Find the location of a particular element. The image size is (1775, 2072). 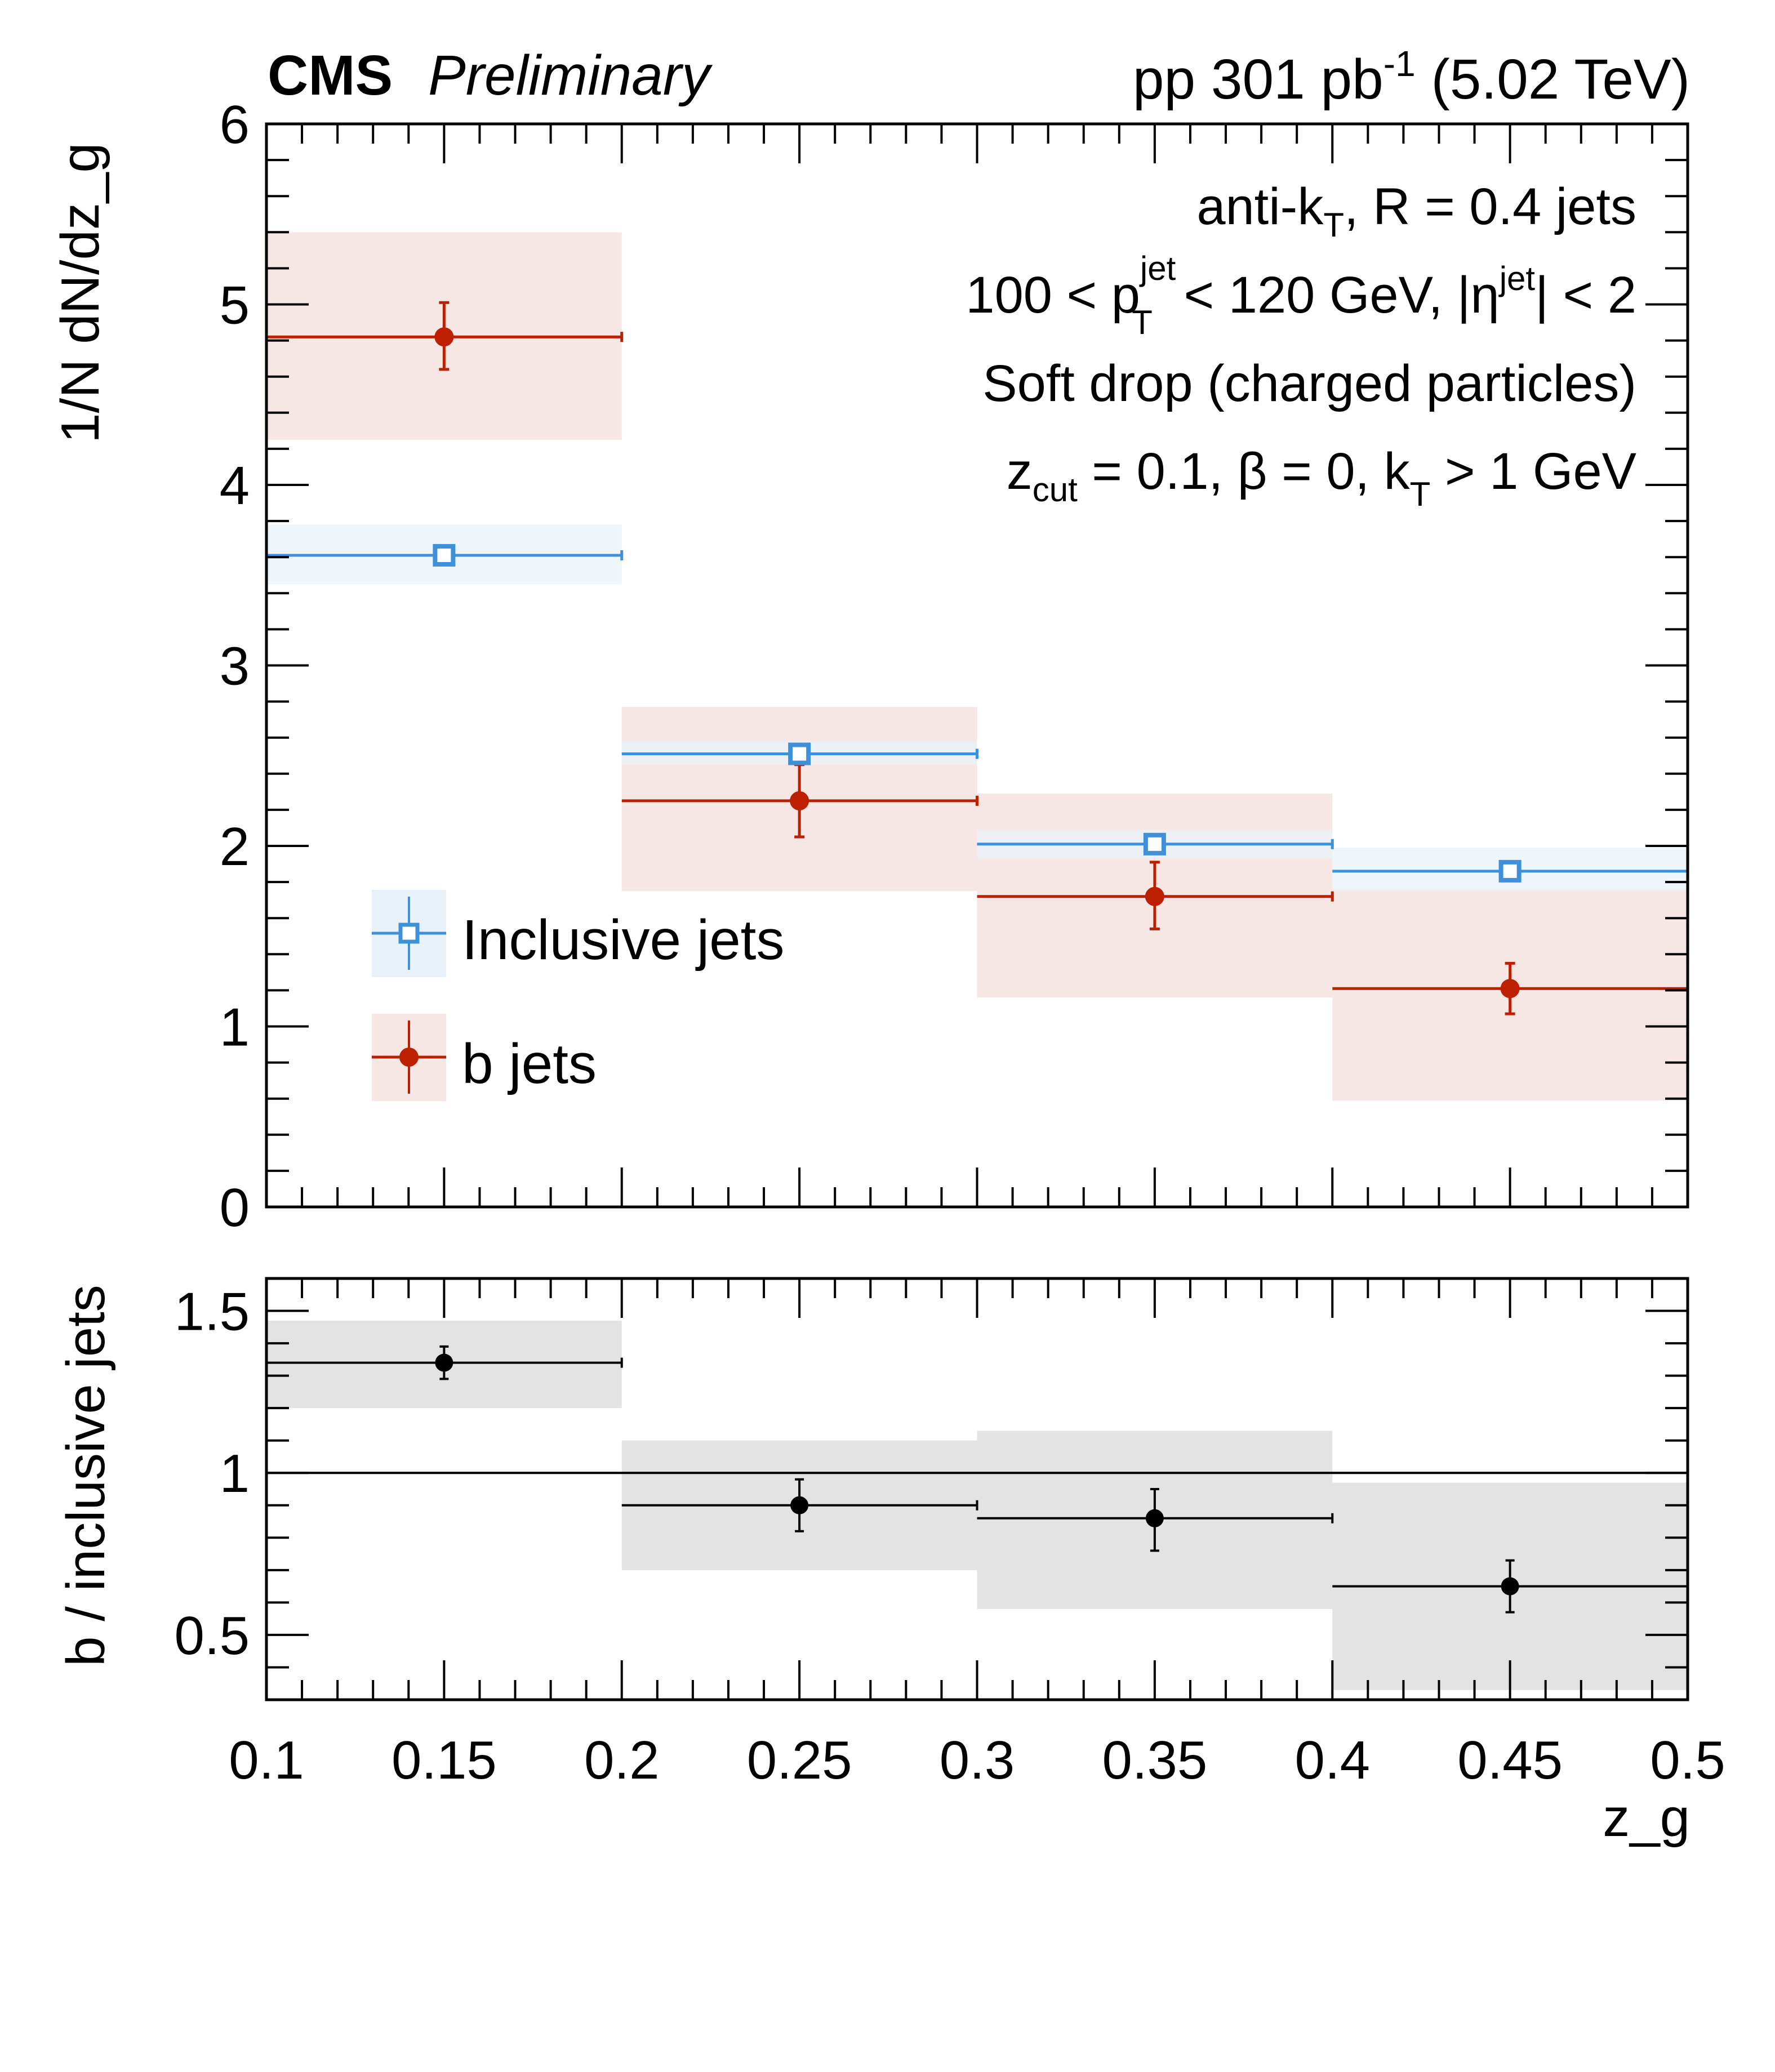

x-tick-label: 0.1 is located at coordinates (266, 1760).